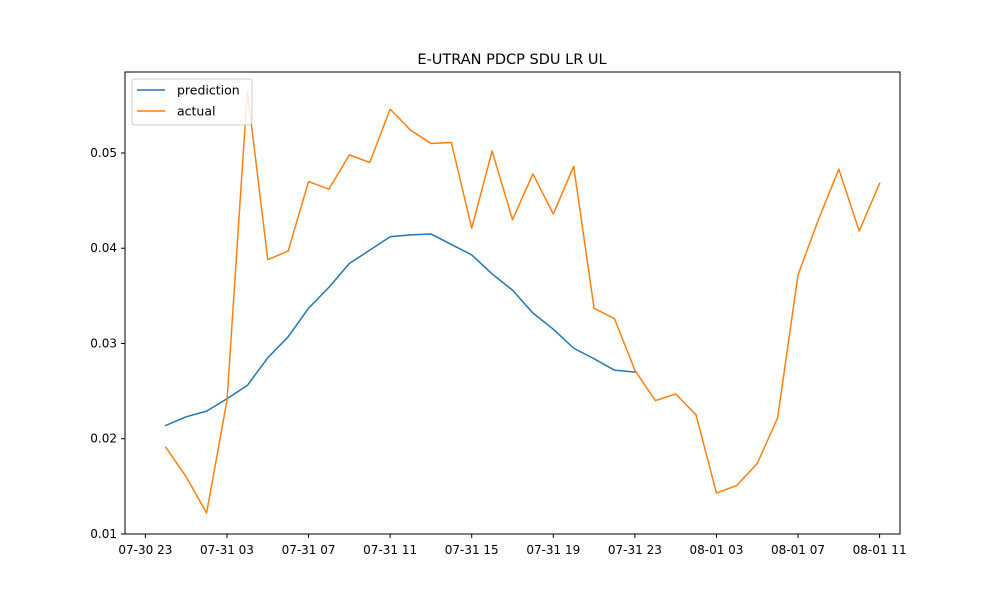 The image size is (1000, 600). Describe the element at coordinates (227, 550) in the screenshot. I see `x-tick-label: 07-31 03` at that location.